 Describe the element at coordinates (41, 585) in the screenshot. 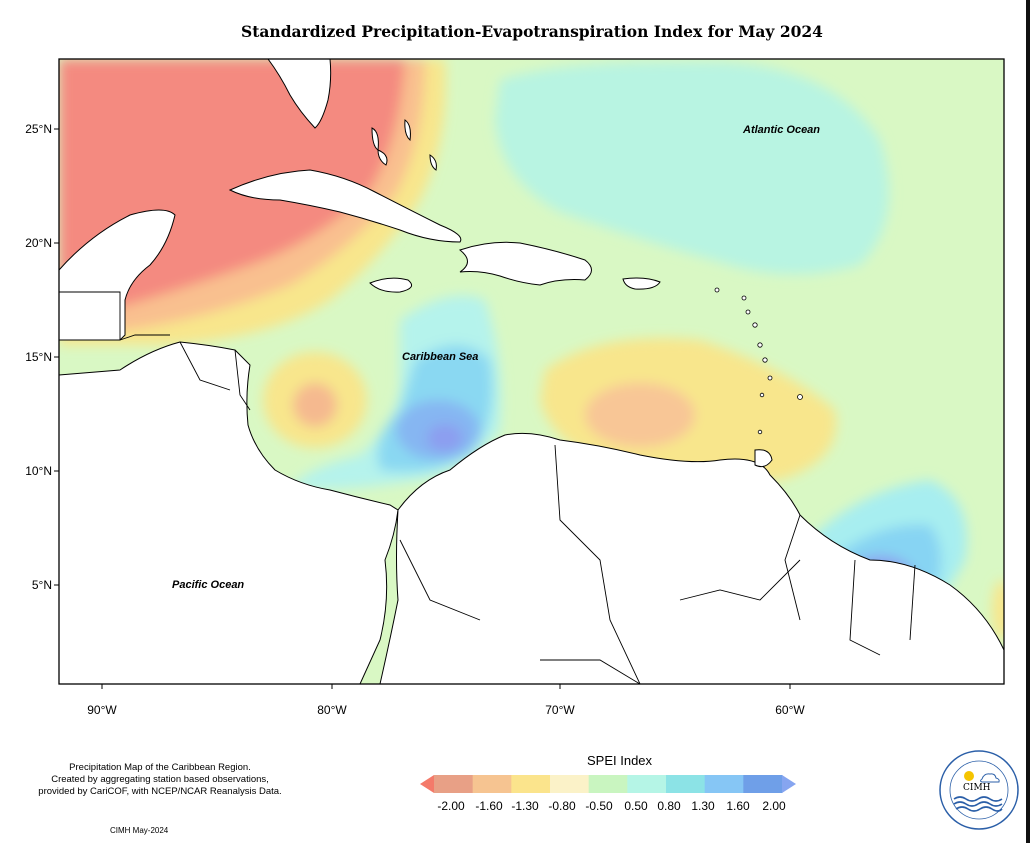

I see `lat-label-5n: 5°N` at that location.